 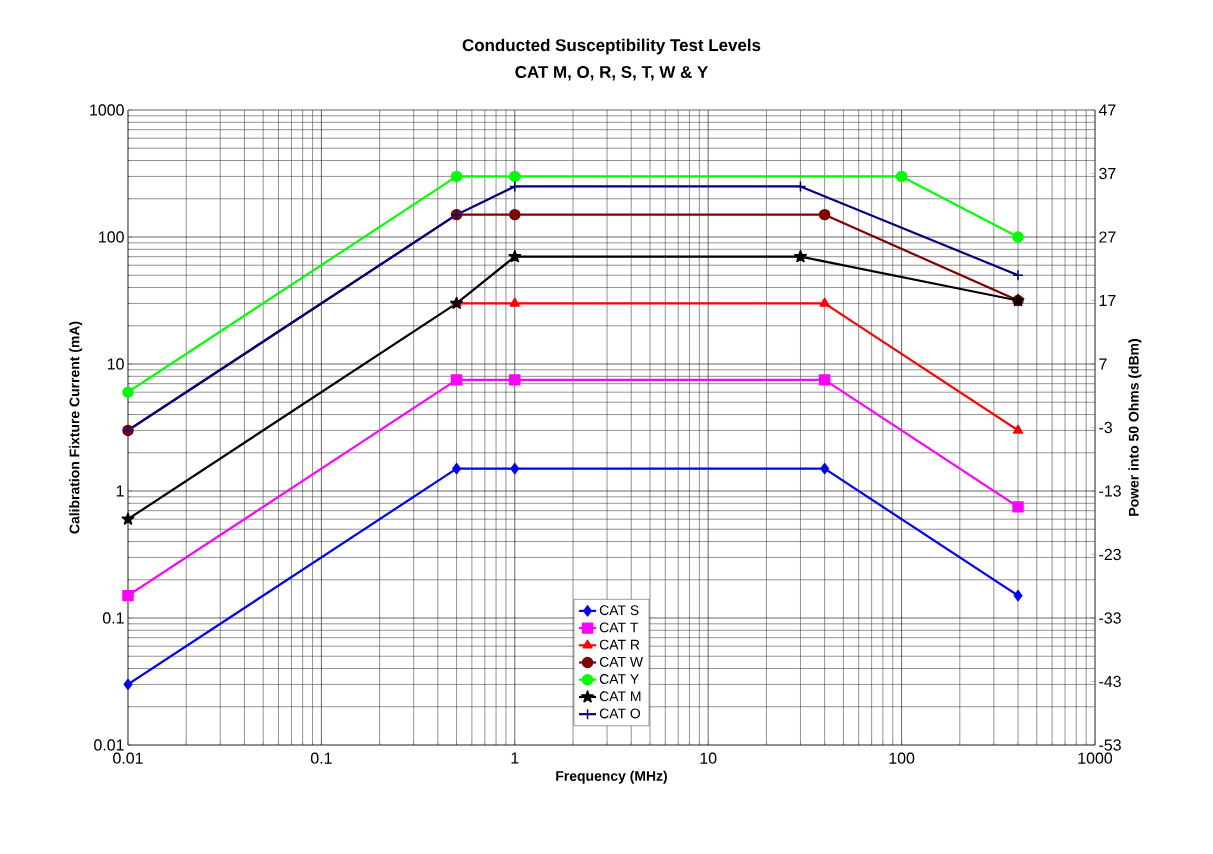 What do you see at coordinates (902, 758) in the screenshot?
I see `x-tick-label: 100` at bounding box center [902, 758].